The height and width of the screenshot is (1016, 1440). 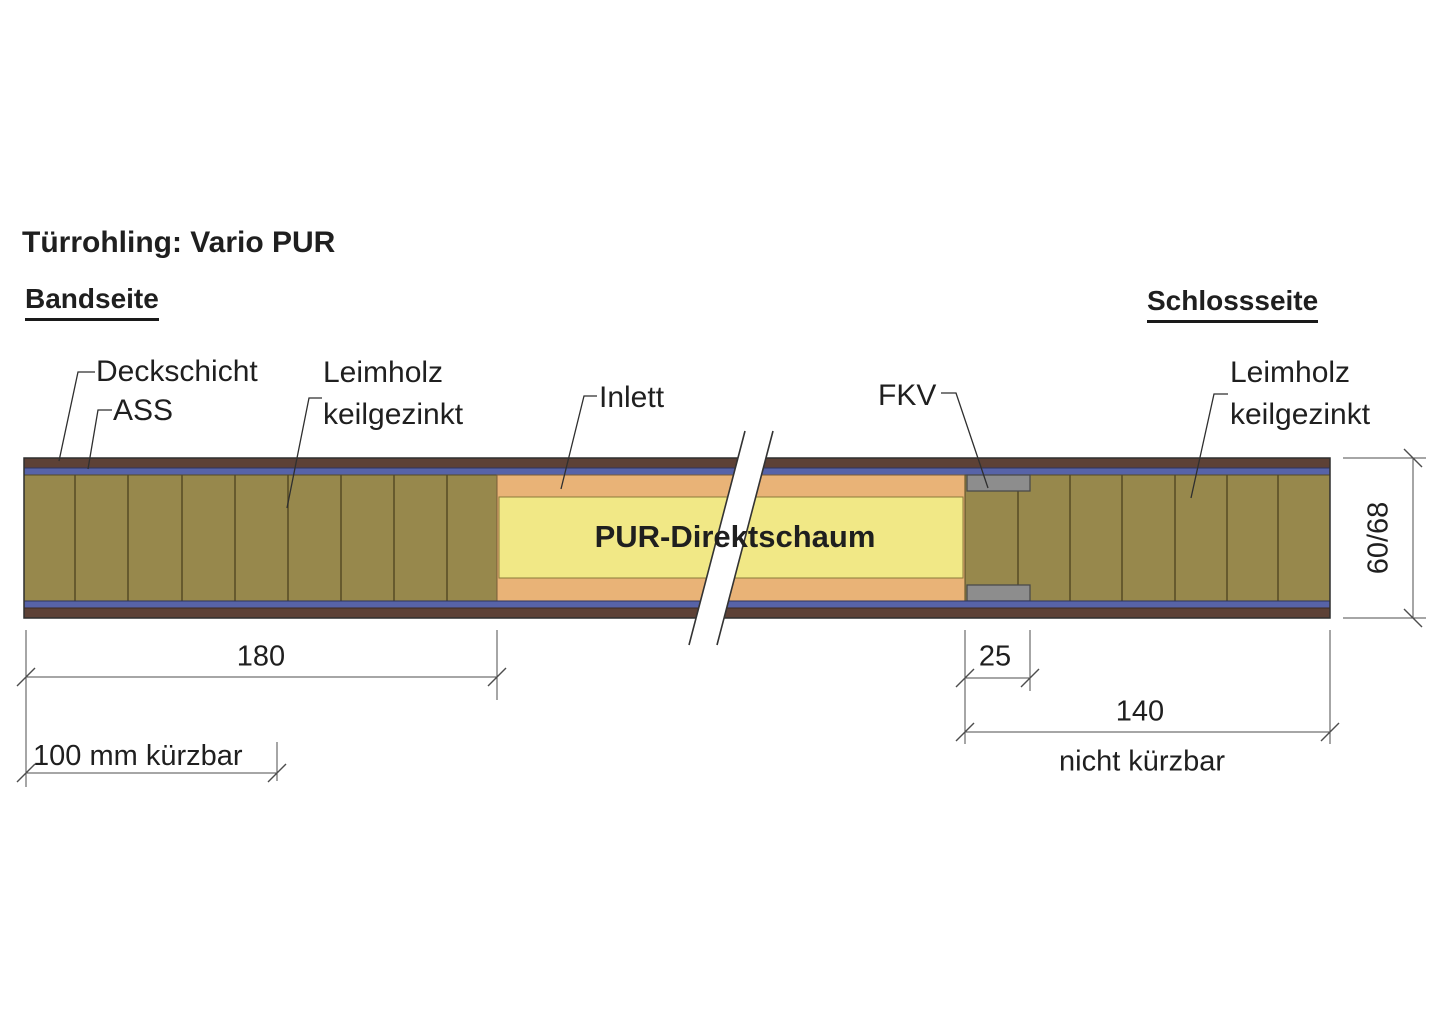 What do you see at coordinates (677, 604) in the screenshot?
I see `layer-ass-bottom` at bounding box center [677, 604].